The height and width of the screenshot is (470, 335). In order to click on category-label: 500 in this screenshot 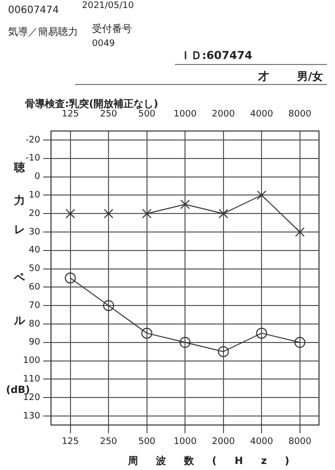, I will do `click(147, 441)`.